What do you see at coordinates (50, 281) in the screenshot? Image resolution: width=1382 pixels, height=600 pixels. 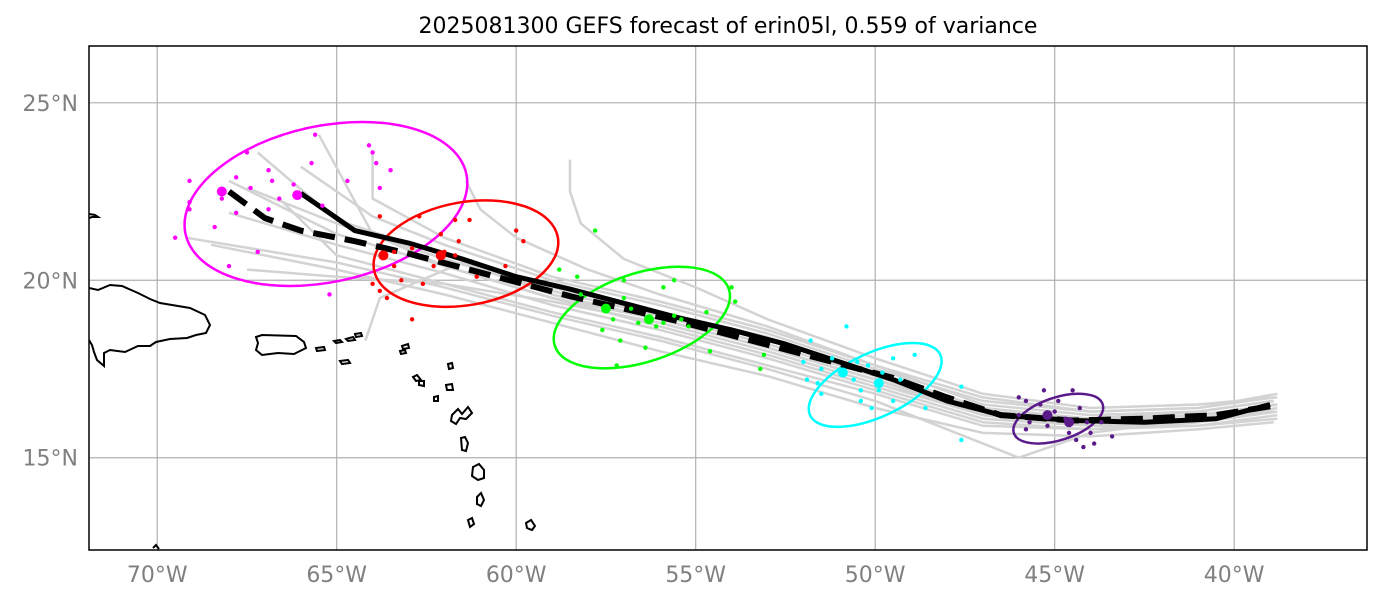 I see `lat-tick-label: 20°N` at bounding box center [50, 281].